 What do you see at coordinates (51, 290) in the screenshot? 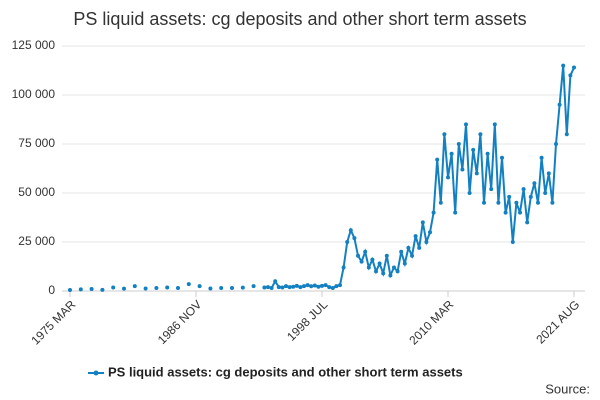
I see `y-tick-label: 0` at bounding box center [51, 290].